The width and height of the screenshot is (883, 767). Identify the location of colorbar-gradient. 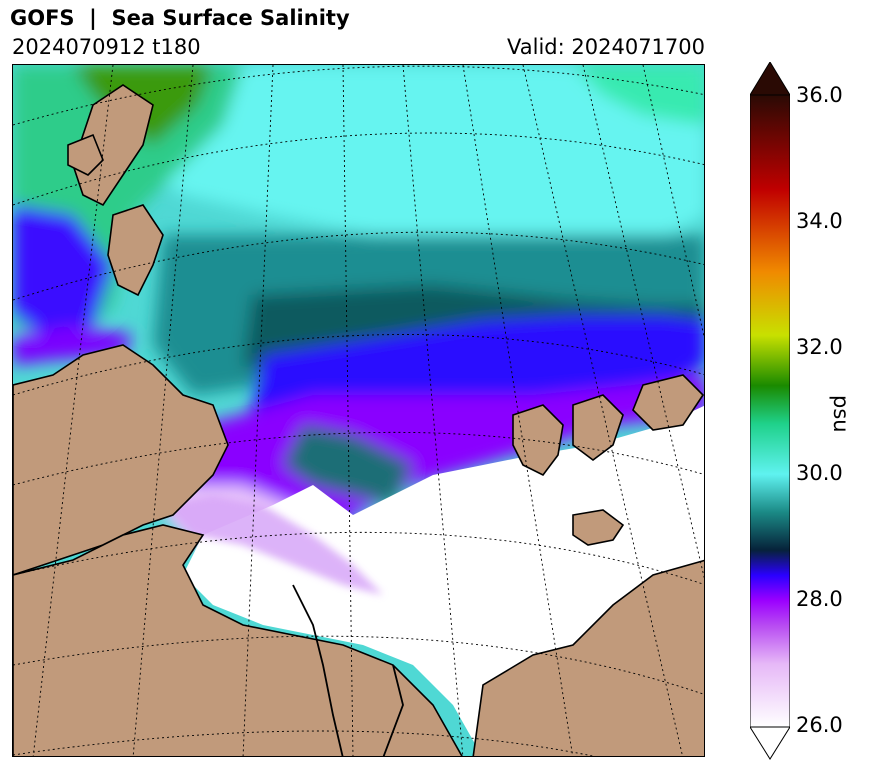
(770, 411).